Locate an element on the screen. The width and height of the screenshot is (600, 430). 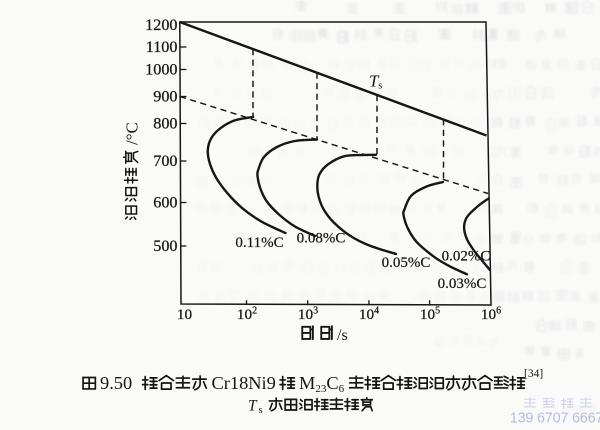
svg-text: 139 6707 6667 is located at coordinates (555, 419).